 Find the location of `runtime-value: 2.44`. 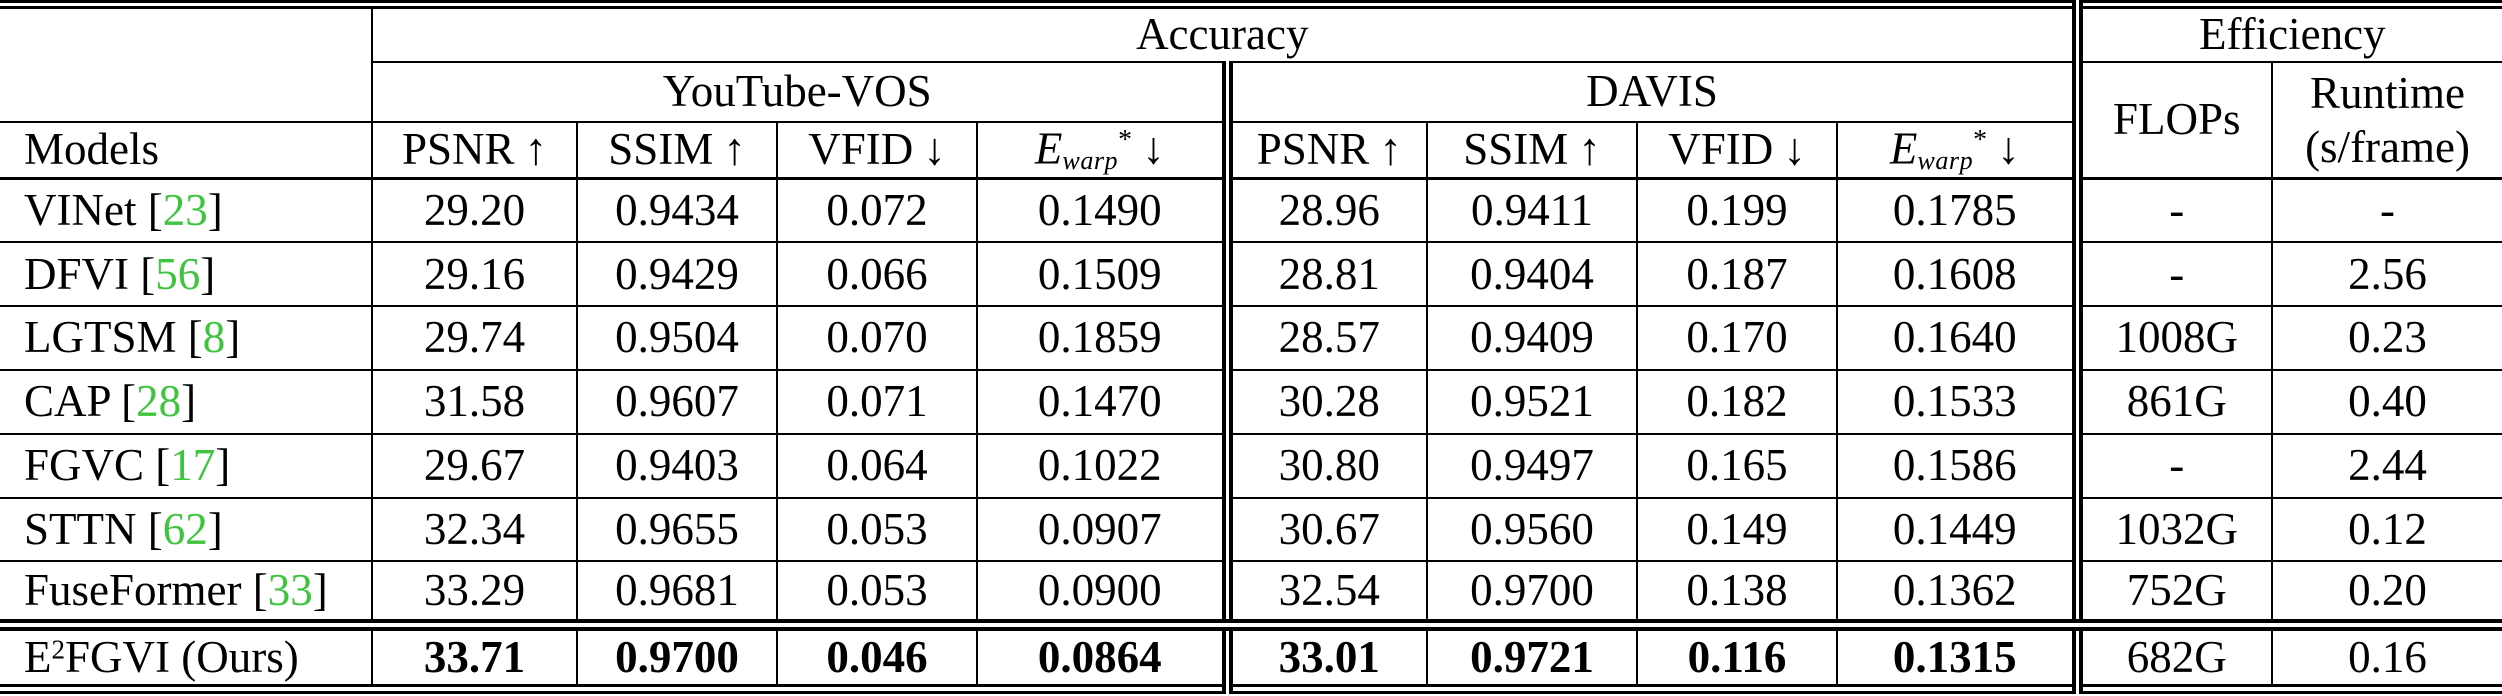

runtime-value: 2.44 is located at coordinates (2386, 466).